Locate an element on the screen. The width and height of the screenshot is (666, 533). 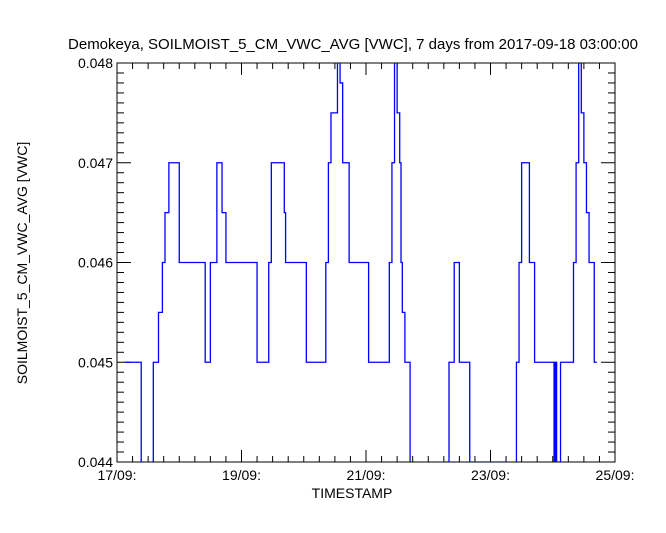
y-tick-labels: 0.044 0.045 0.046 0.047 0.048 is located at coordinates (95, 262).